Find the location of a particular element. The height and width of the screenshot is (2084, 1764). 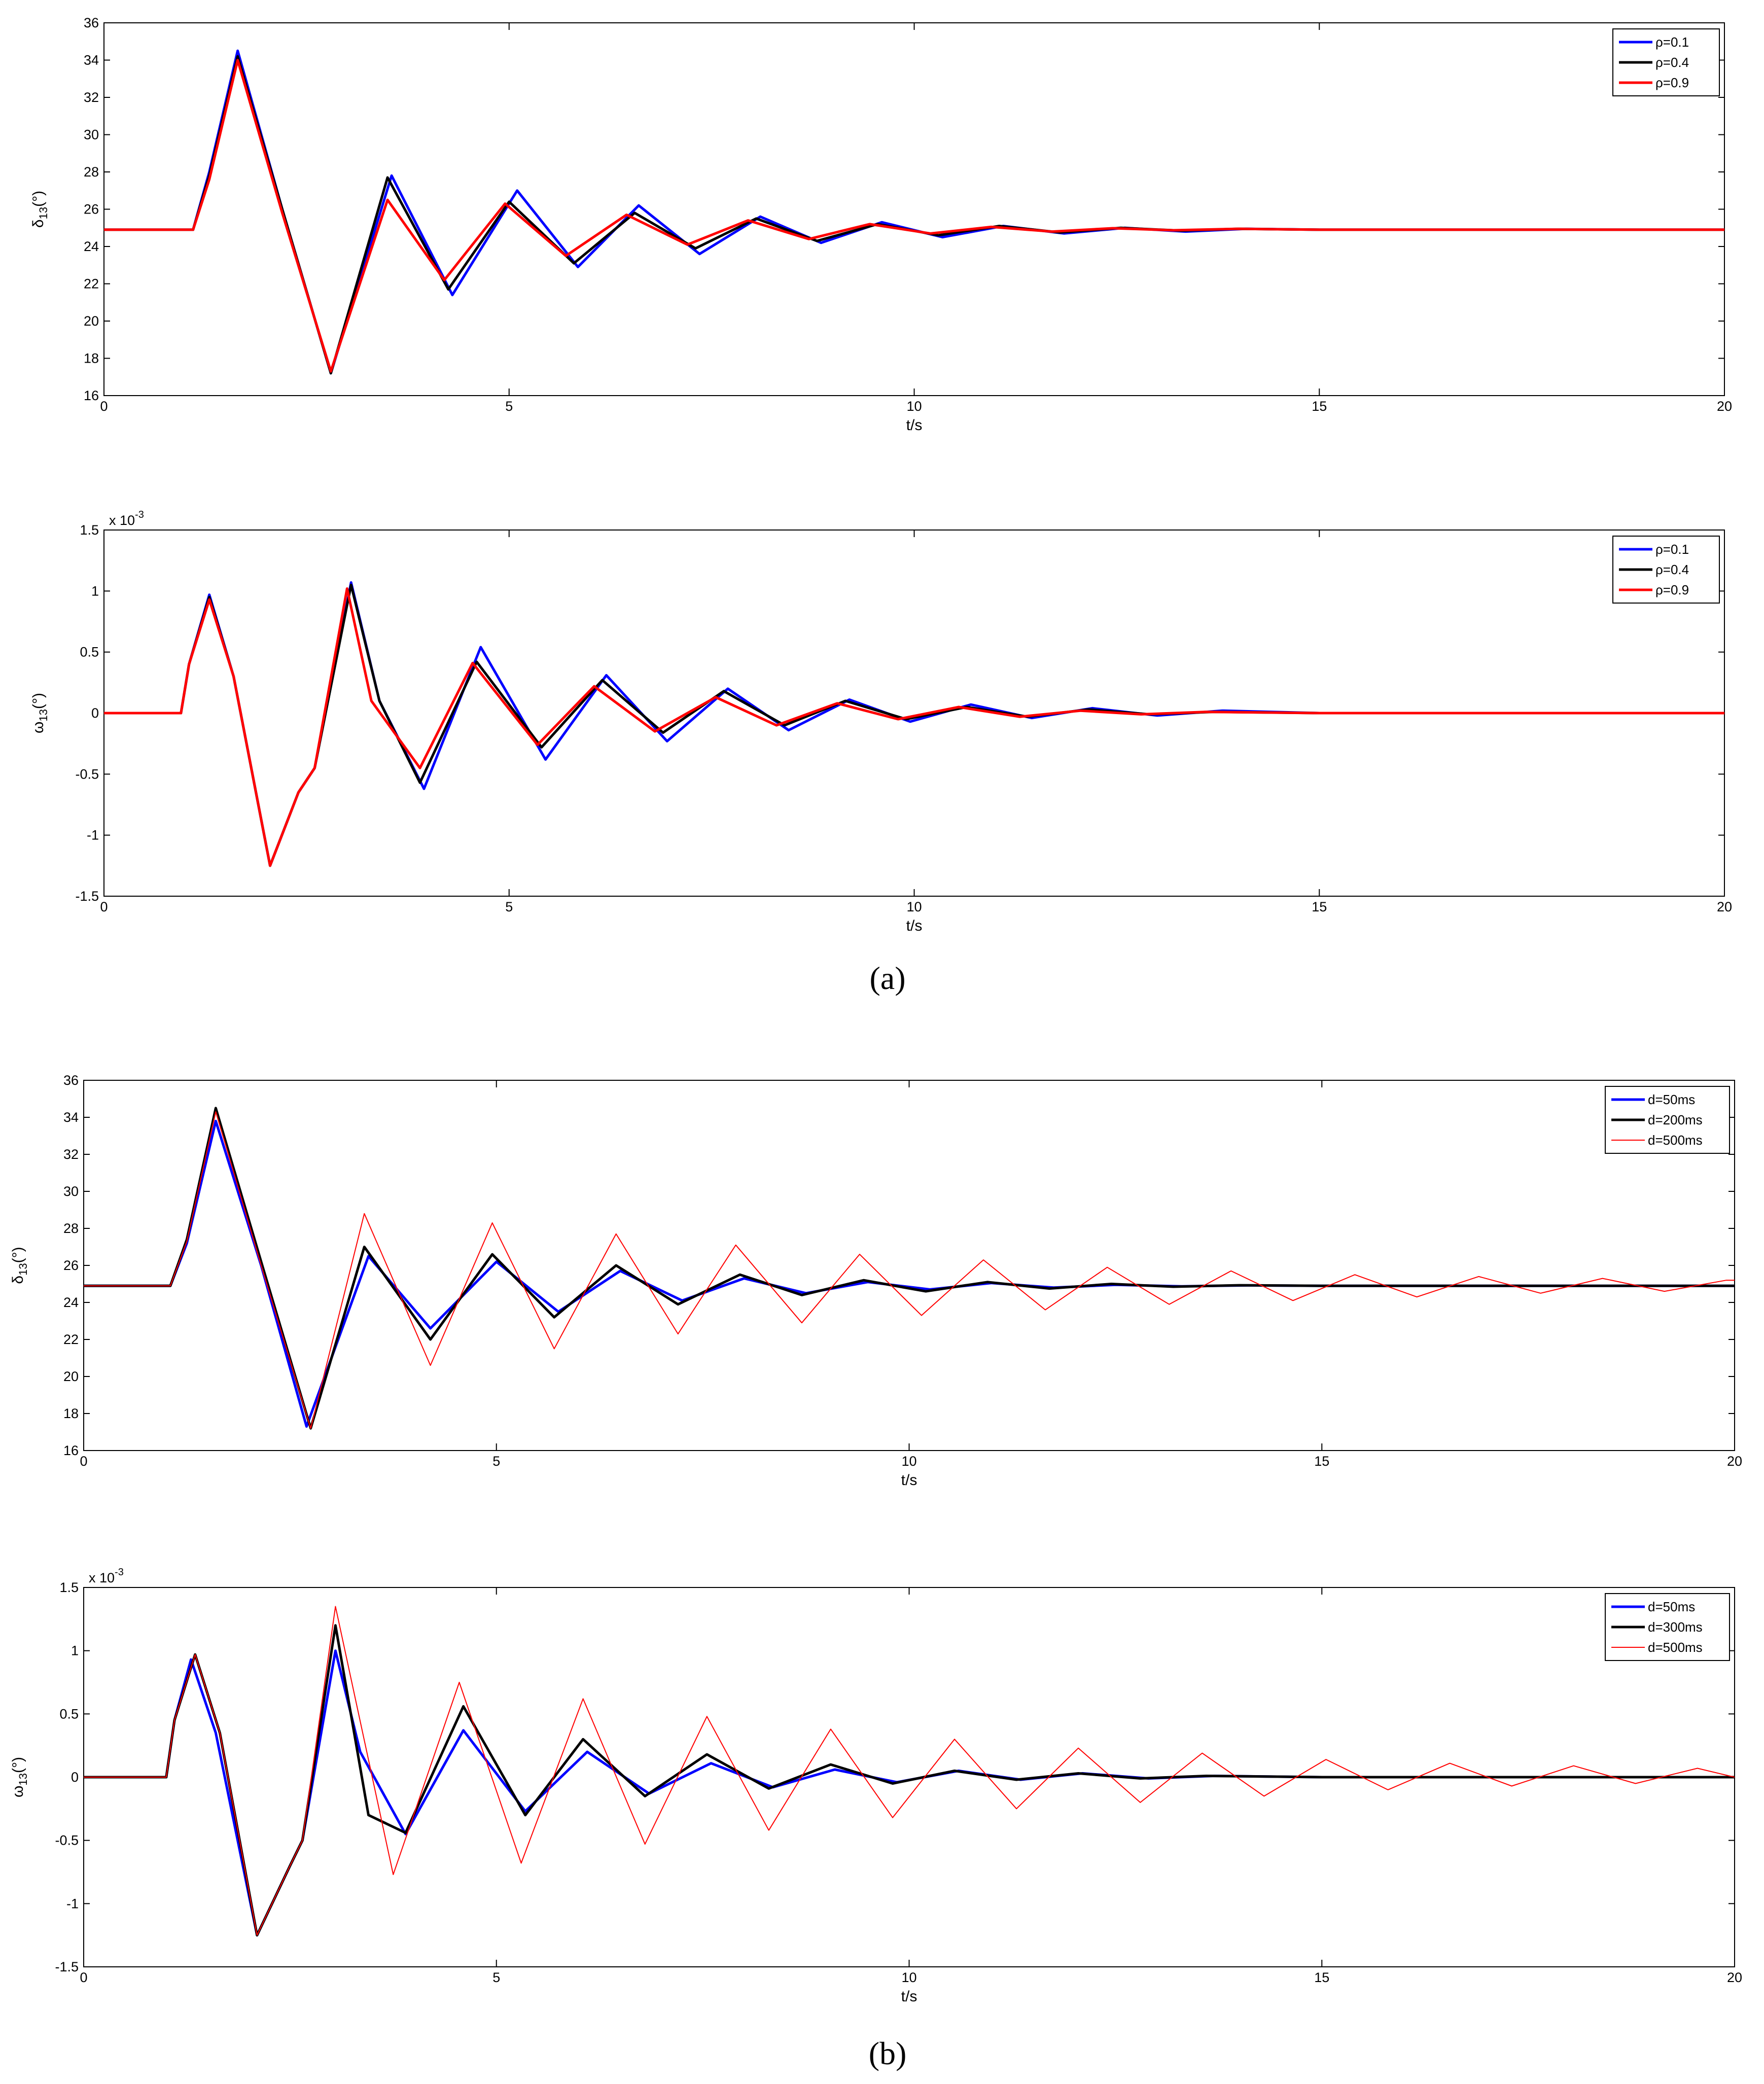

legend-entry: d=200ms is located at coordinates (1675, 1120).